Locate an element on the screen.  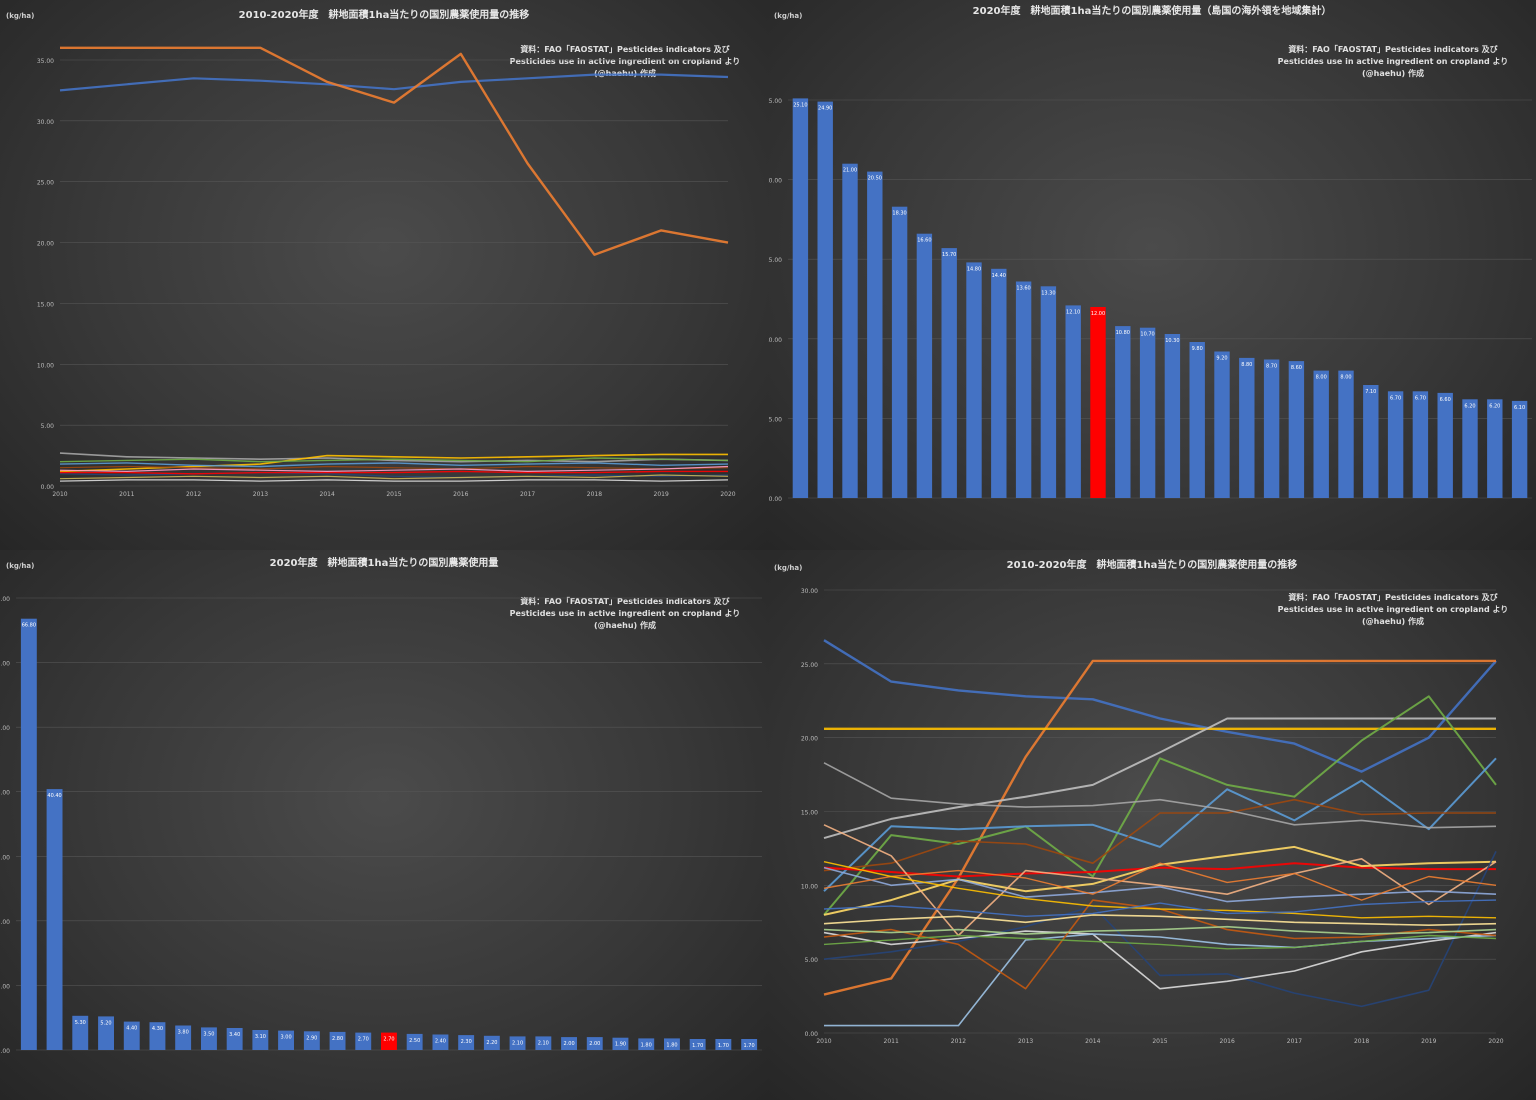
chart-title: 2010-2020年度 耕地面積1ha当たりの国別農薬使用量の推移 is located at coordinates (384, 15).